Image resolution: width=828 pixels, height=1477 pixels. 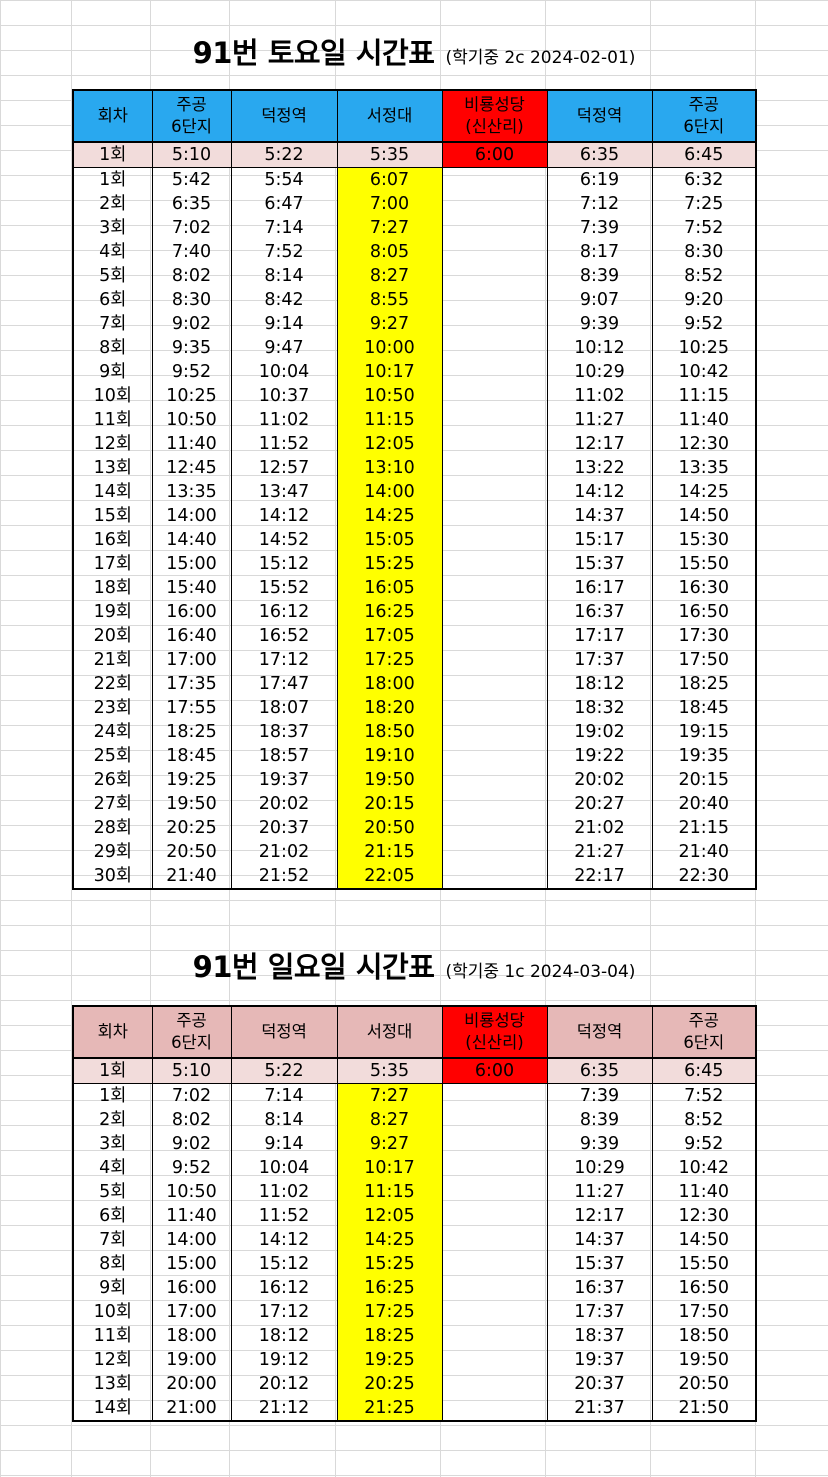 What do you see at coordinates (414, 1384) in the screenshot?
I see `table-row: 13회 20:00 20:12 20:25 20:37 20:50` at bounding box center [414, 1384].